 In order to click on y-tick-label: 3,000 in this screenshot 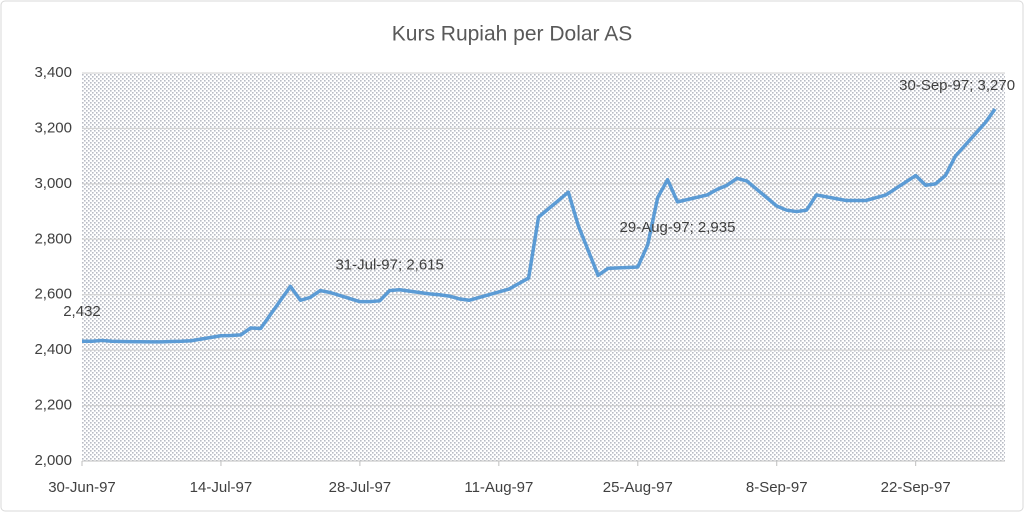, I will do `click(53, 183)`.